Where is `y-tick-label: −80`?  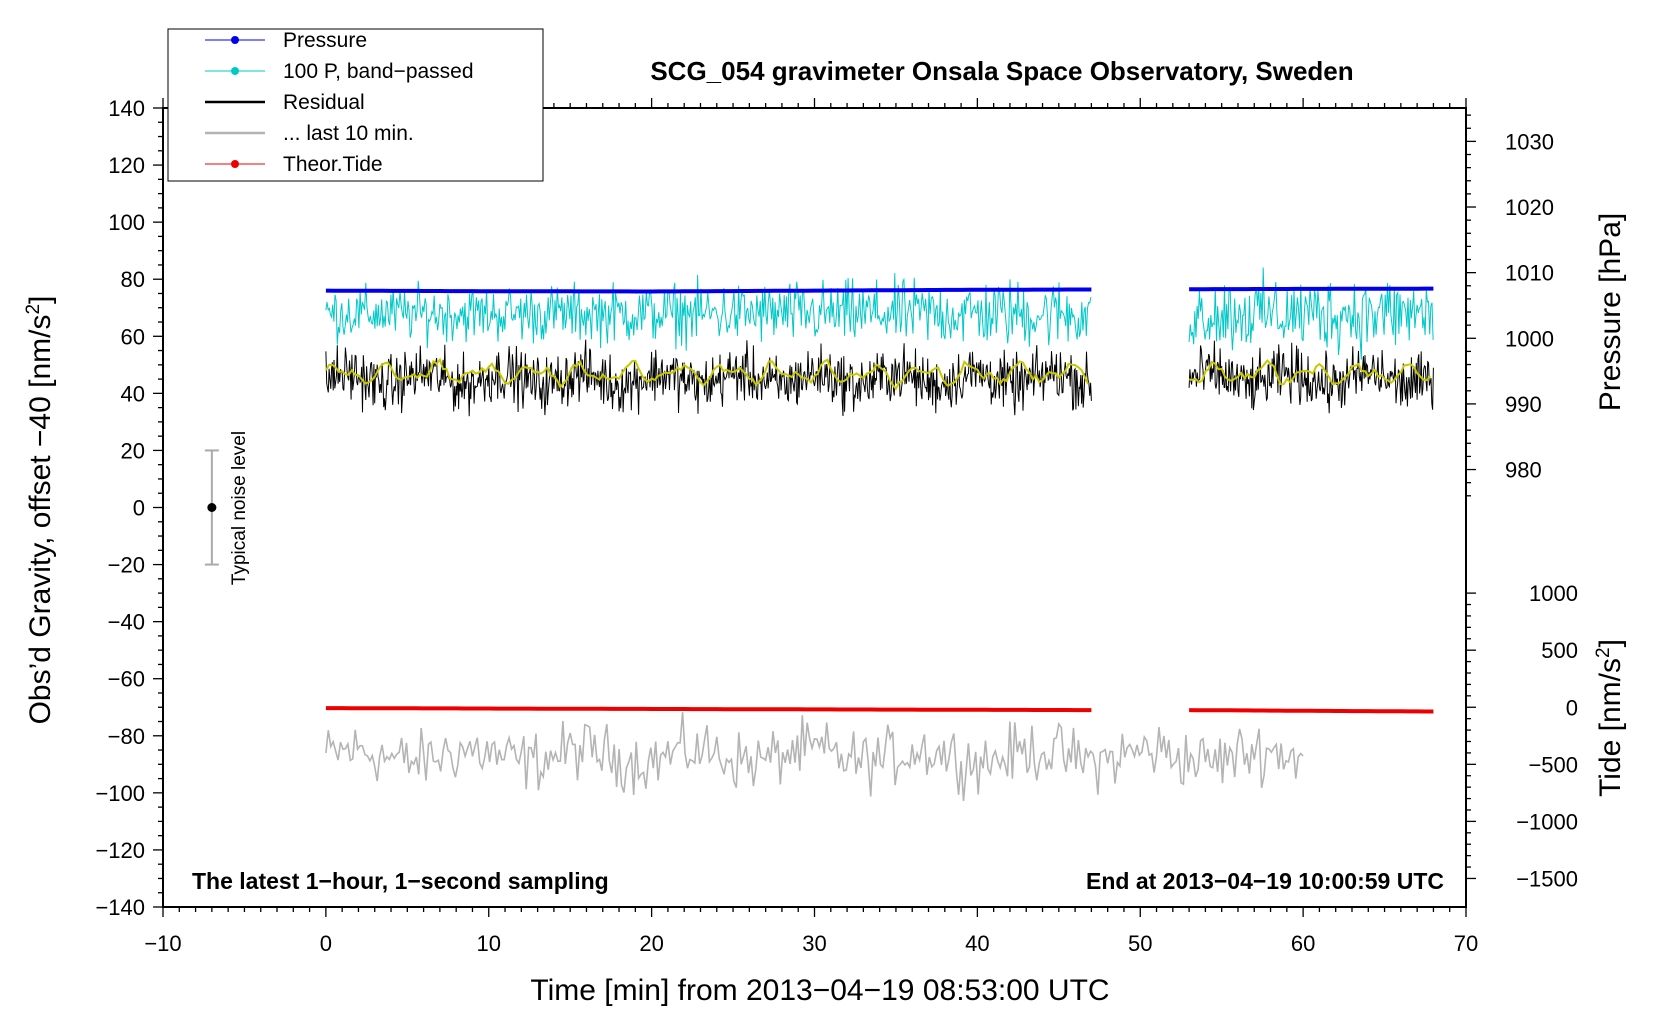
y-tick-label: −80 is located at coordinates (126, 736).